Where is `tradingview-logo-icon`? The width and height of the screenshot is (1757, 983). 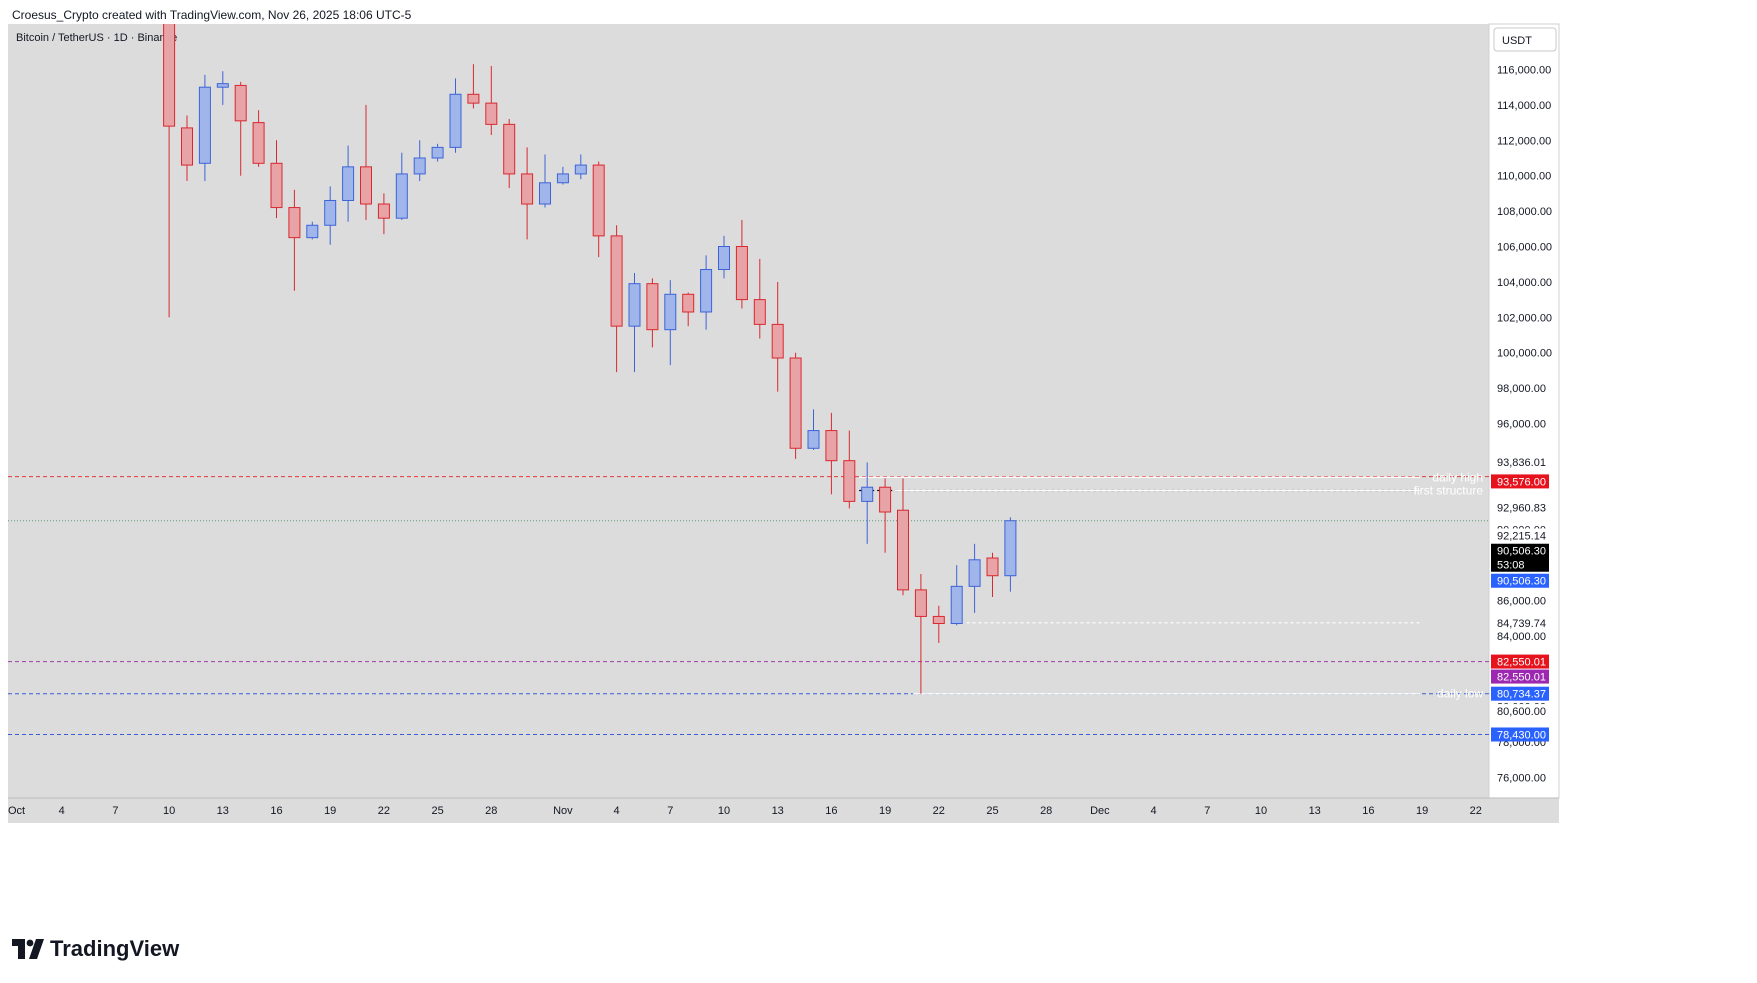 tradingview-logo-icon is located at coordinates (28, 949).